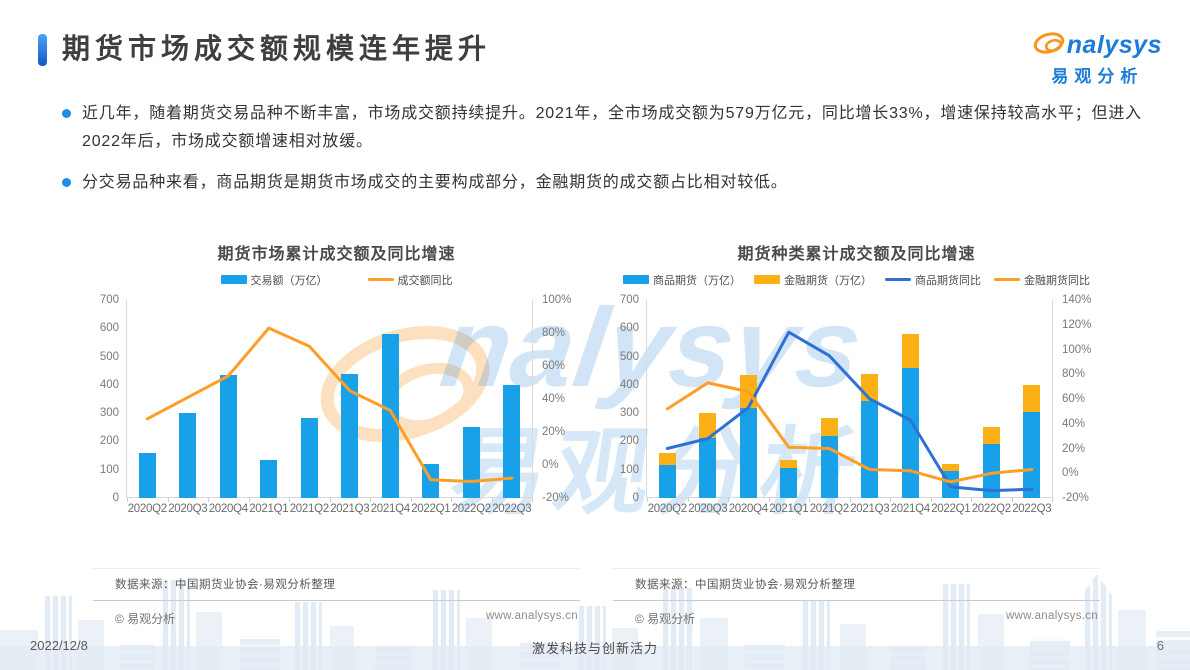 The width and height of the screenshot is (1190, 670). I want to click on copyright: © 易观分析, so click(665, 619).